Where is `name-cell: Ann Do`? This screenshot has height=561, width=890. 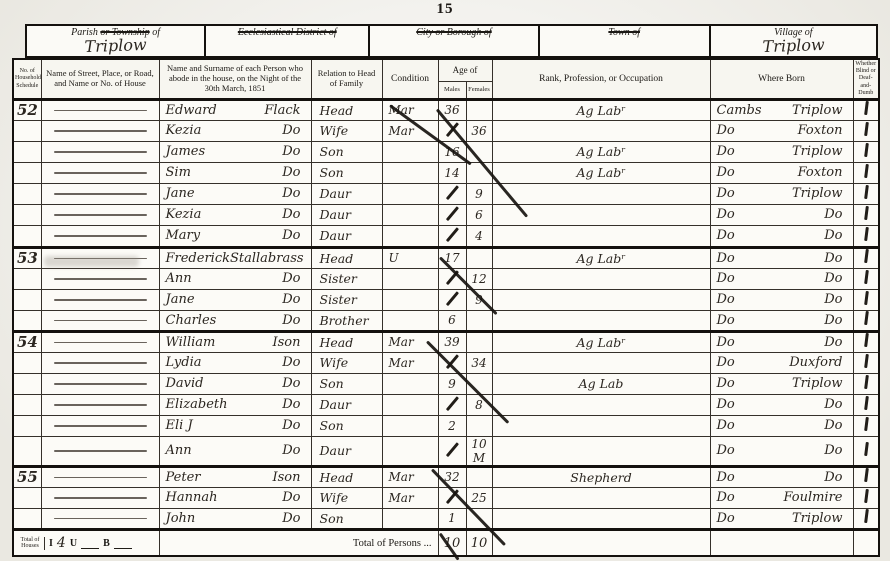 name-cell: Ann Do is located at coordinates (235, 278).